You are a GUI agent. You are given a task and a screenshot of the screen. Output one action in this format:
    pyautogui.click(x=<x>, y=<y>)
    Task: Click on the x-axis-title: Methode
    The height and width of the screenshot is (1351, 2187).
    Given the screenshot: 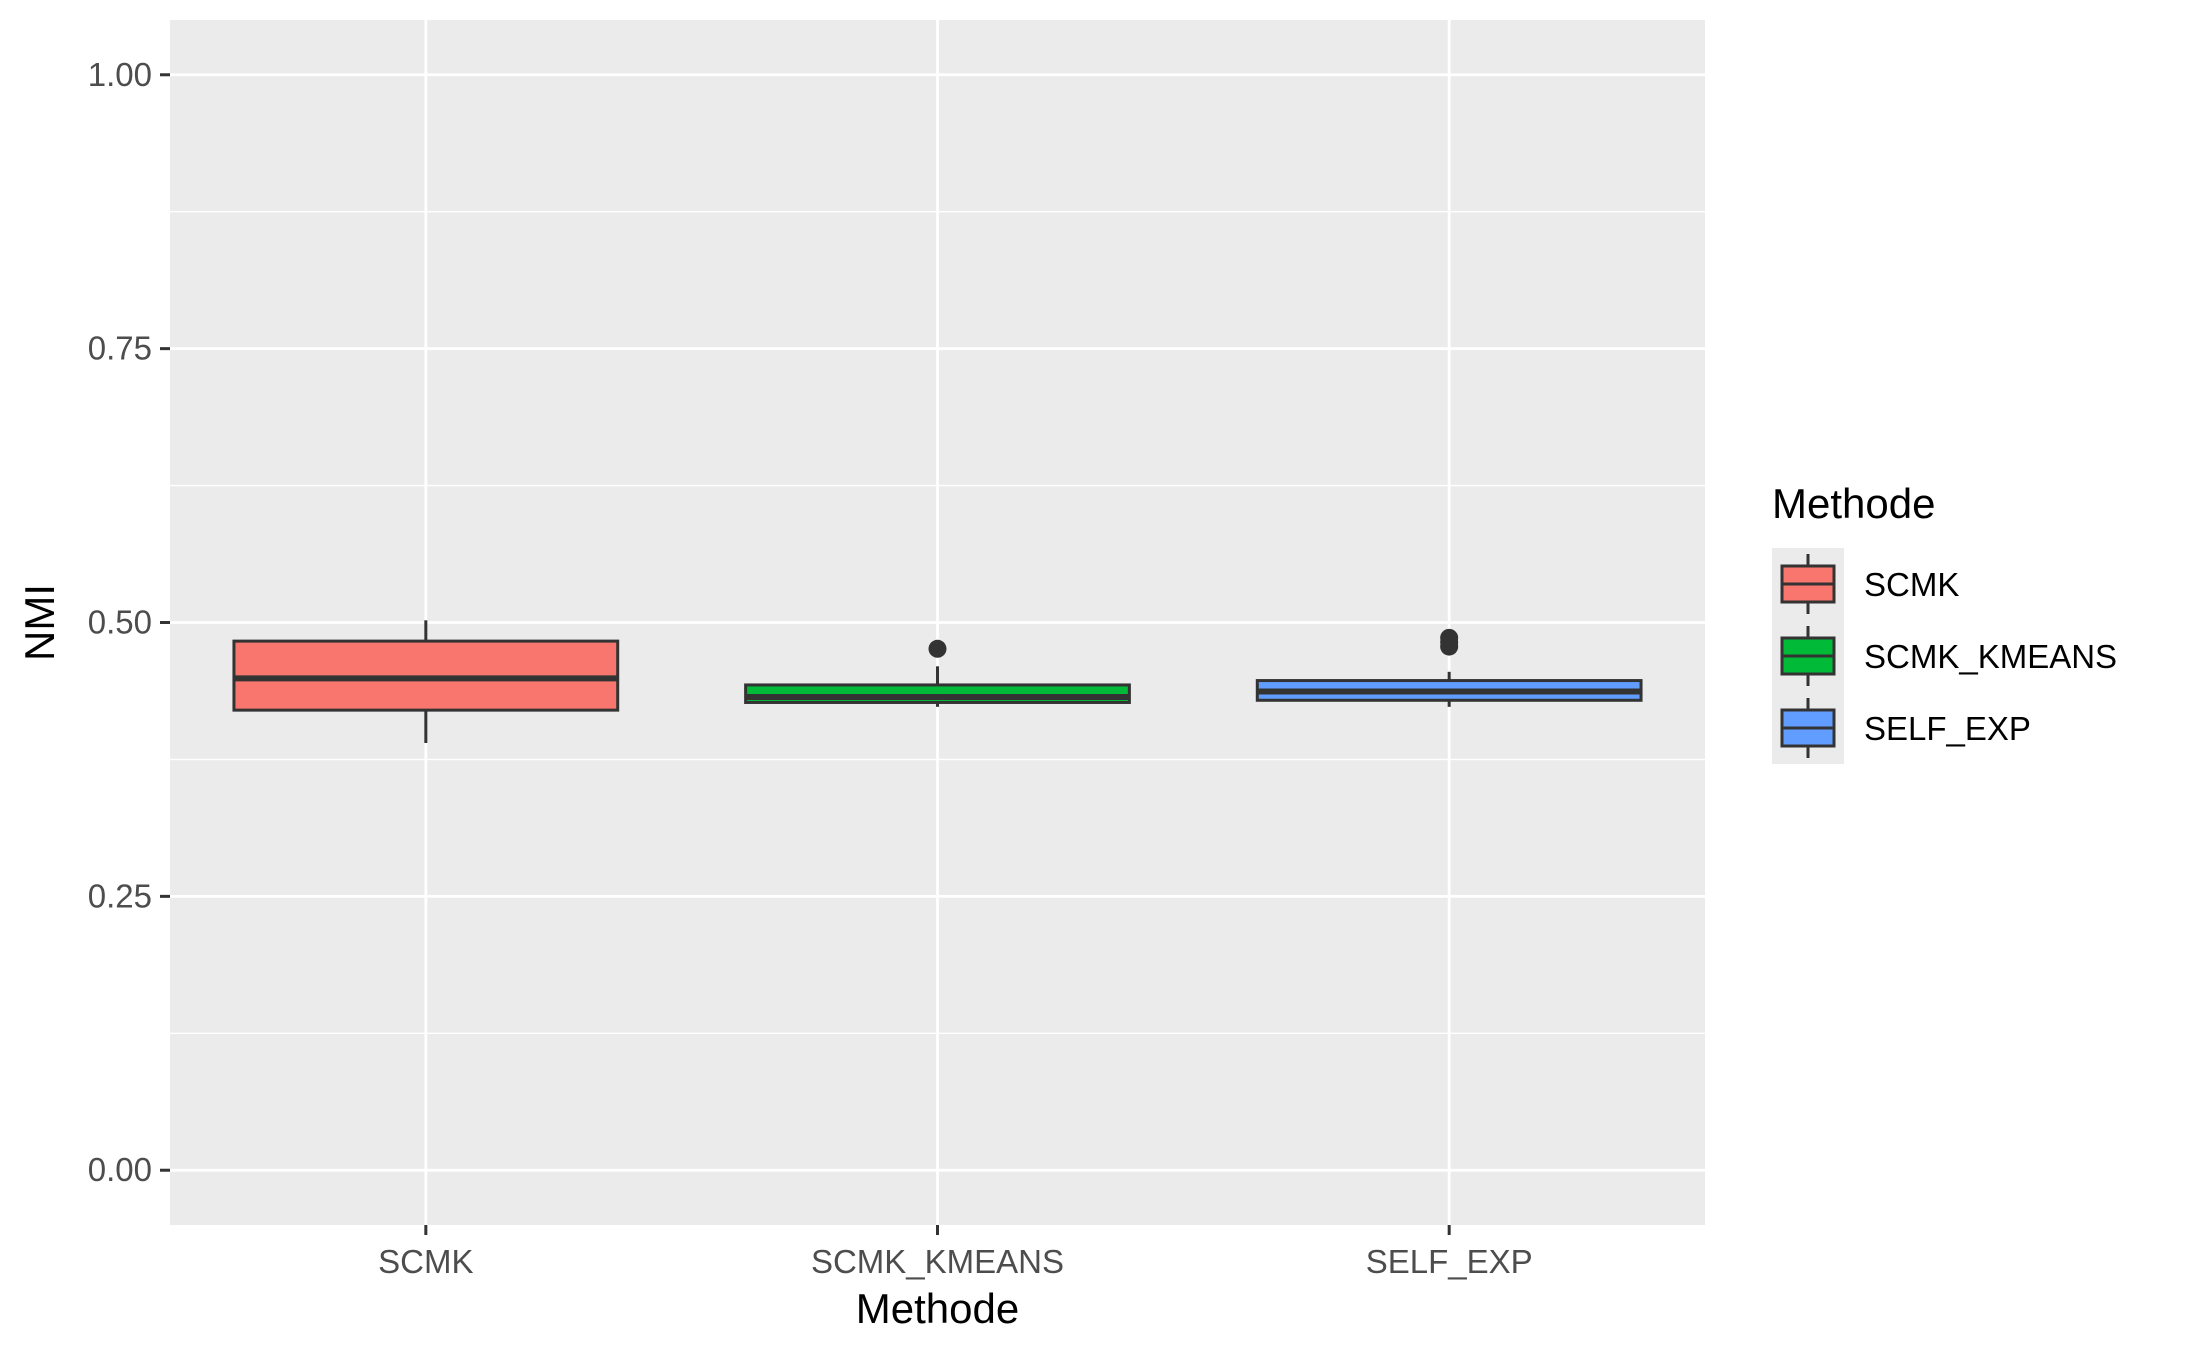 What is the action you would take?
    pyautogui.click(x=937, y=1308)
    